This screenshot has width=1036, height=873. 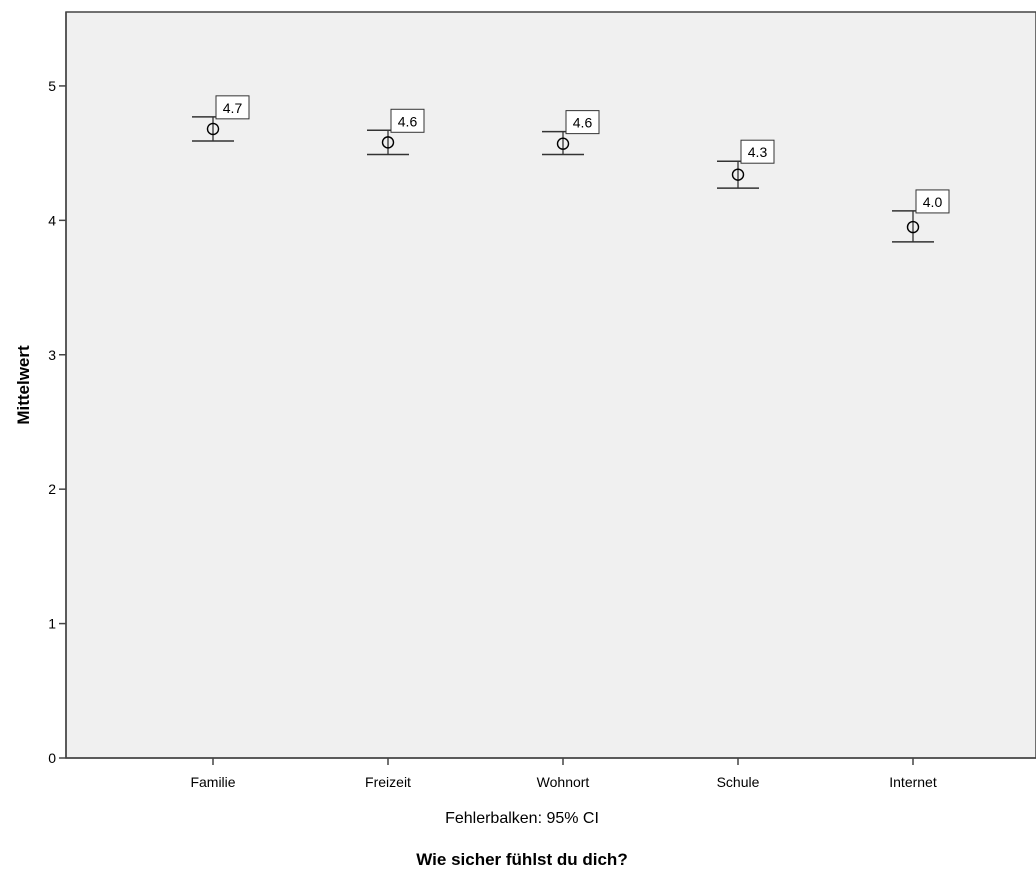 What do you see at coordinates (388, 782) in the screenshot?
I see `x-tick-label: Freizeit` at bounding box center [388, 782].